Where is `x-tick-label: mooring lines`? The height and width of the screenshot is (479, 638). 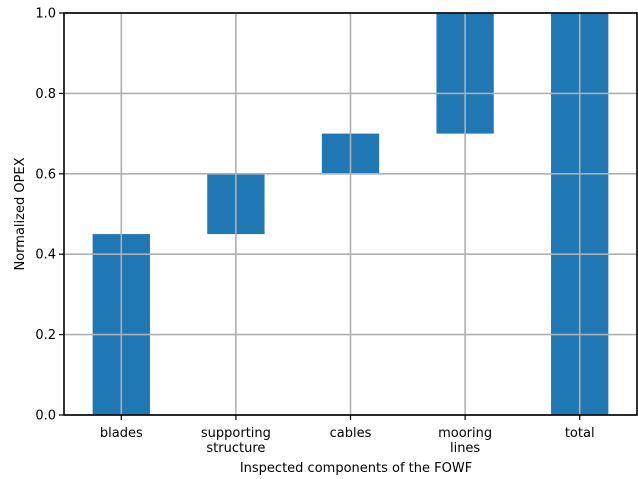
x-tick-label: mooring lines is located at coordinates (465, 441).